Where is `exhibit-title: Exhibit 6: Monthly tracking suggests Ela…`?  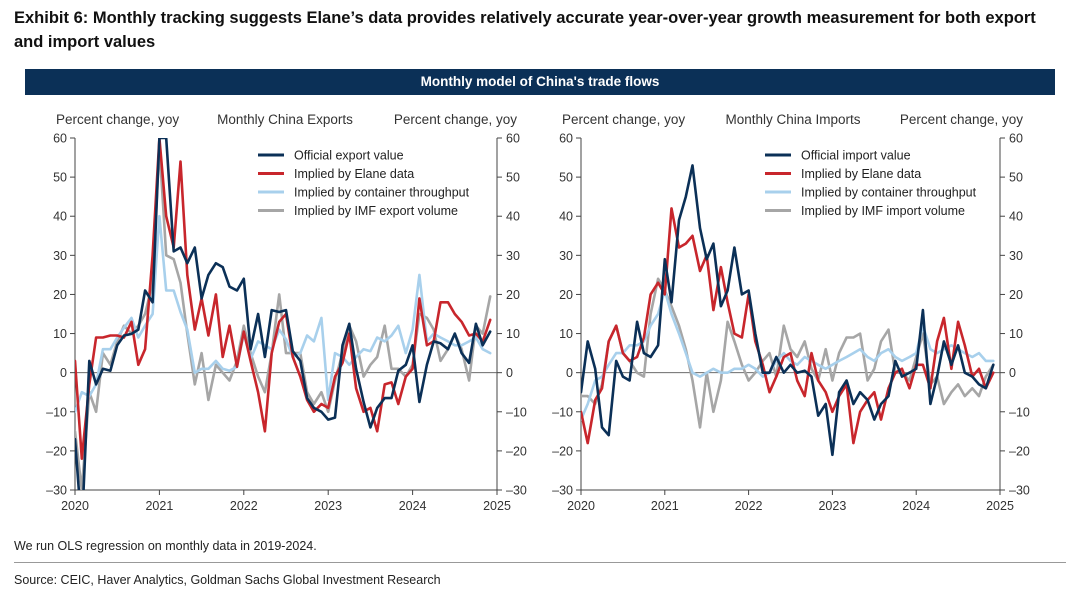 exhibit-title: Exhibit 6: Monthly tracking suggests Ela… is located at coordinates (525, 30).